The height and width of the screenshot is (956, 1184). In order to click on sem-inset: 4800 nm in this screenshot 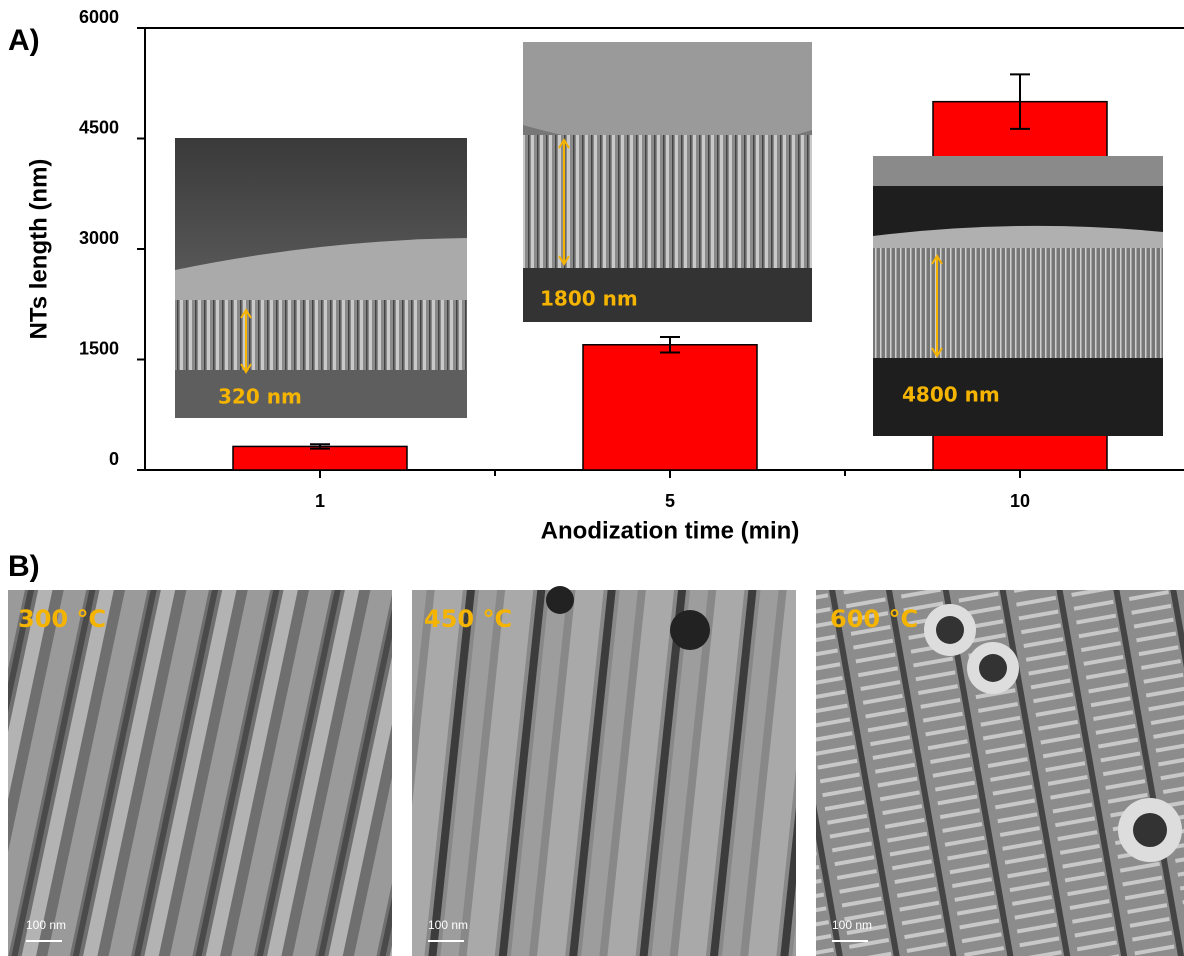, I will do `click(1018, 296)`.